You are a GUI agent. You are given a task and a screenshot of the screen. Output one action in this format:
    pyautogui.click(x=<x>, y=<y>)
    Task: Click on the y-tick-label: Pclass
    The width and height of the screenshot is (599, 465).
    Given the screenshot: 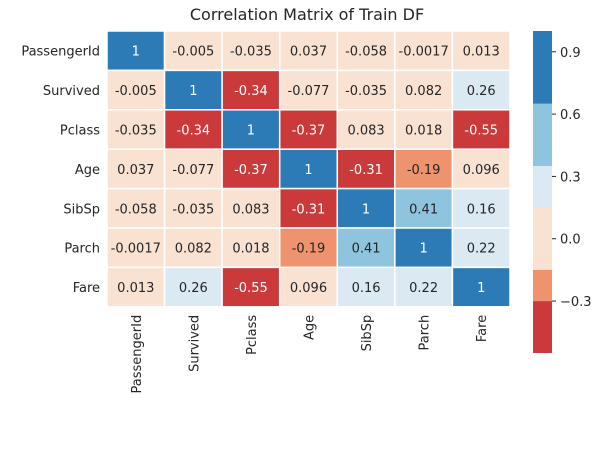 What is the action you would take?
    pyautogui.click(x=80, y=131)
    